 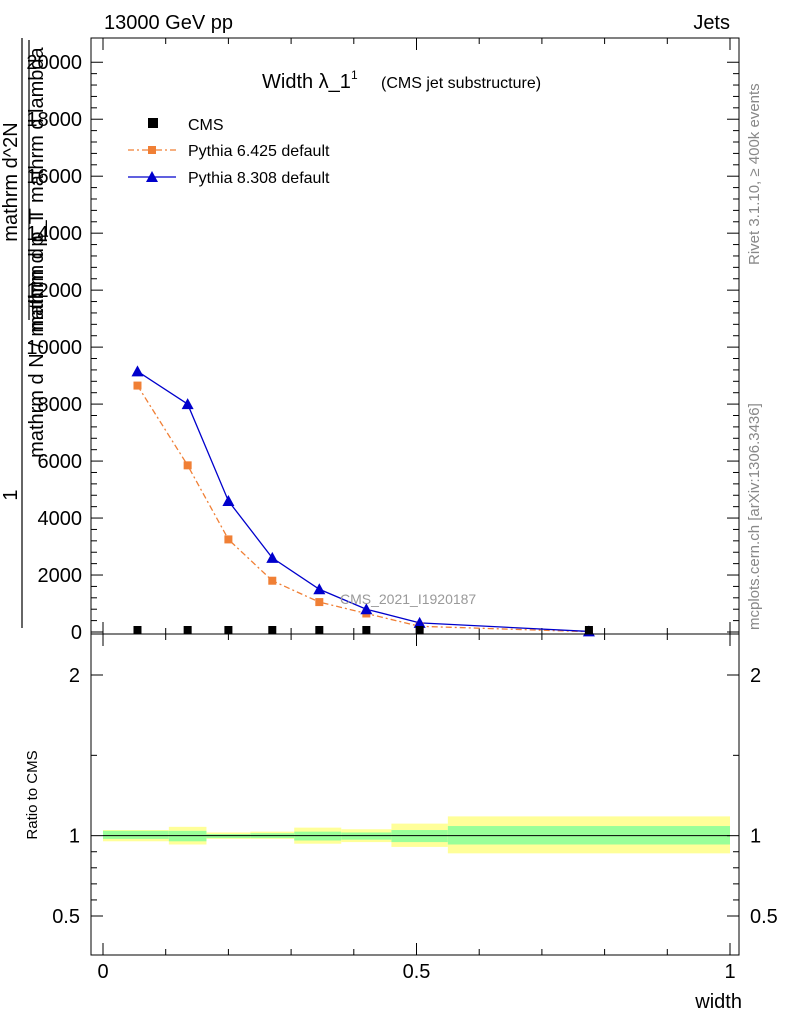 I want to click on ratio-y-axis-label: Ratio to CMS, so click(x=32, y=794).